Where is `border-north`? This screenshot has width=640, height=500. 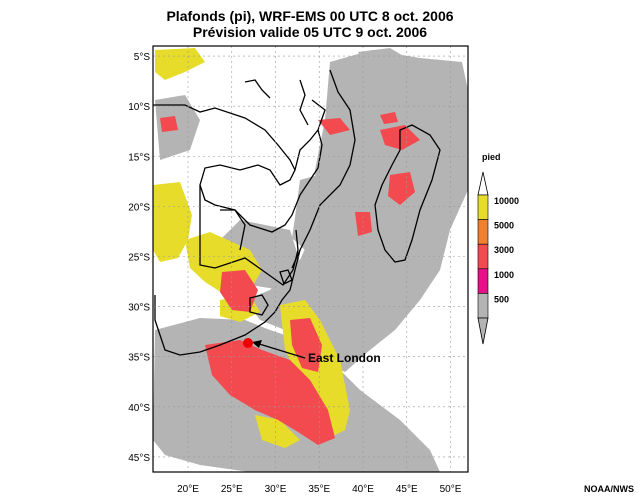 border-north is located at coordinates (257, 89).